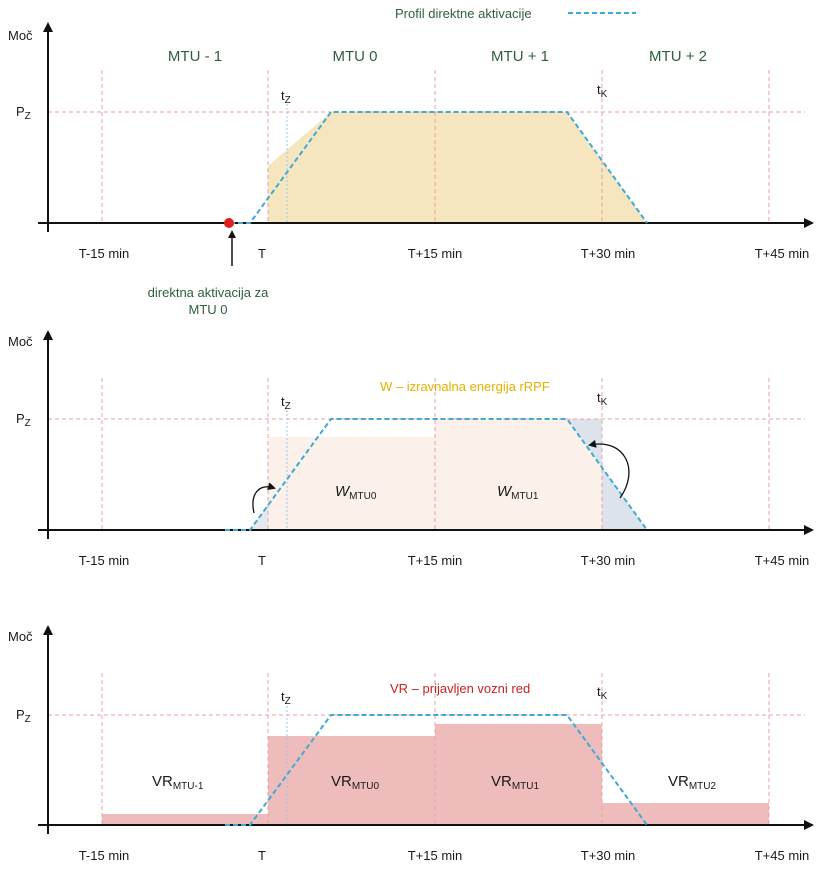 This screenshot has width=819, height=872. What do you see at coordinates (262, 253) in the screenshot?
I see `panel1-tick-1: T` at bounding box center [262, 253].